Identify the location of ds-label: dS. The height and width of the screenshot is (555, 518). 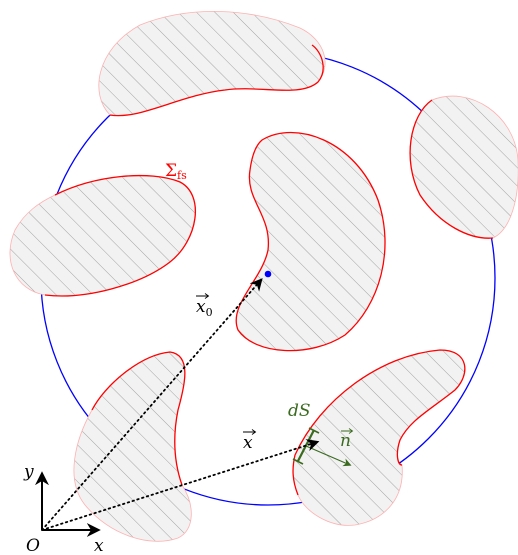
(299, 411).